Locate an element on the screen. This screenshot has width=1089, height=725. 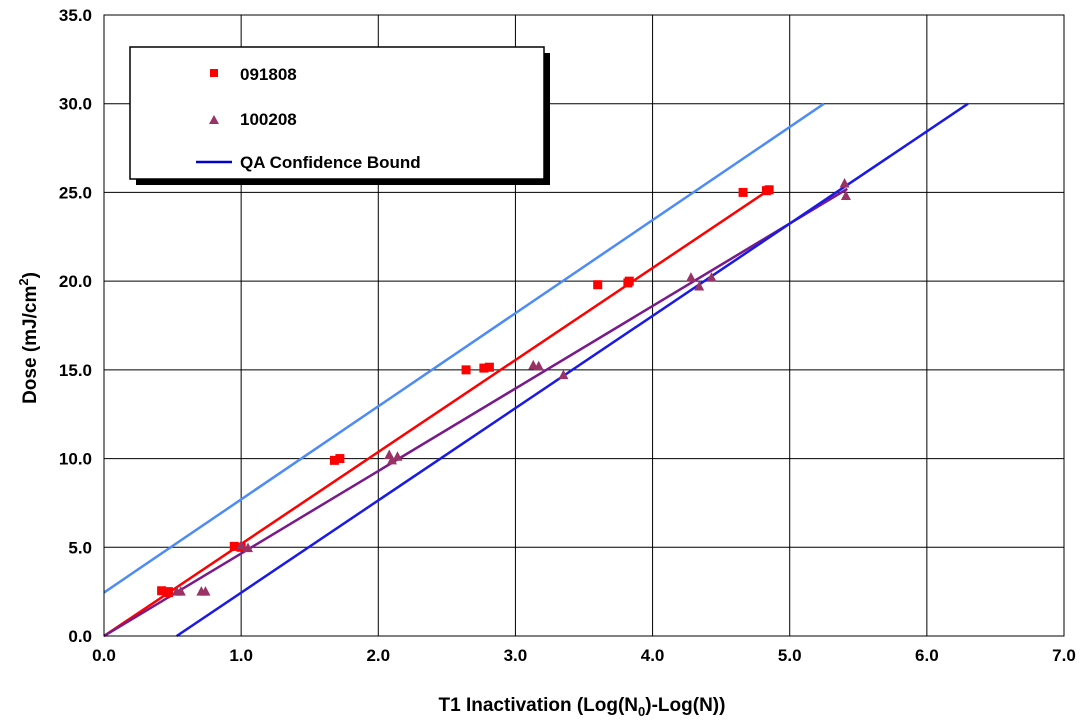
y-tick-label: 25.0 is located at coordinates (75, 192).